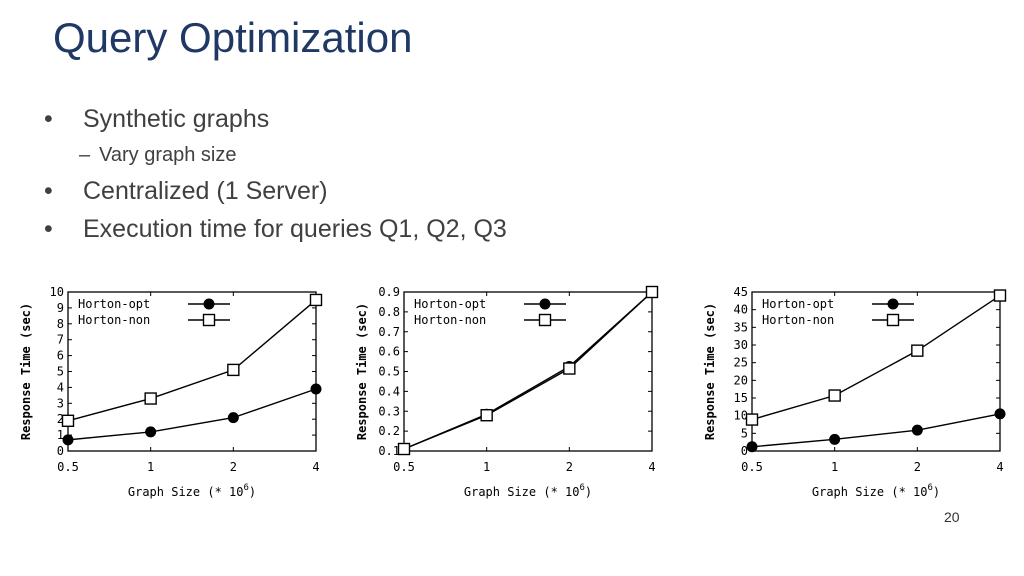  I want to click on plot-frame, so click(876, 371).